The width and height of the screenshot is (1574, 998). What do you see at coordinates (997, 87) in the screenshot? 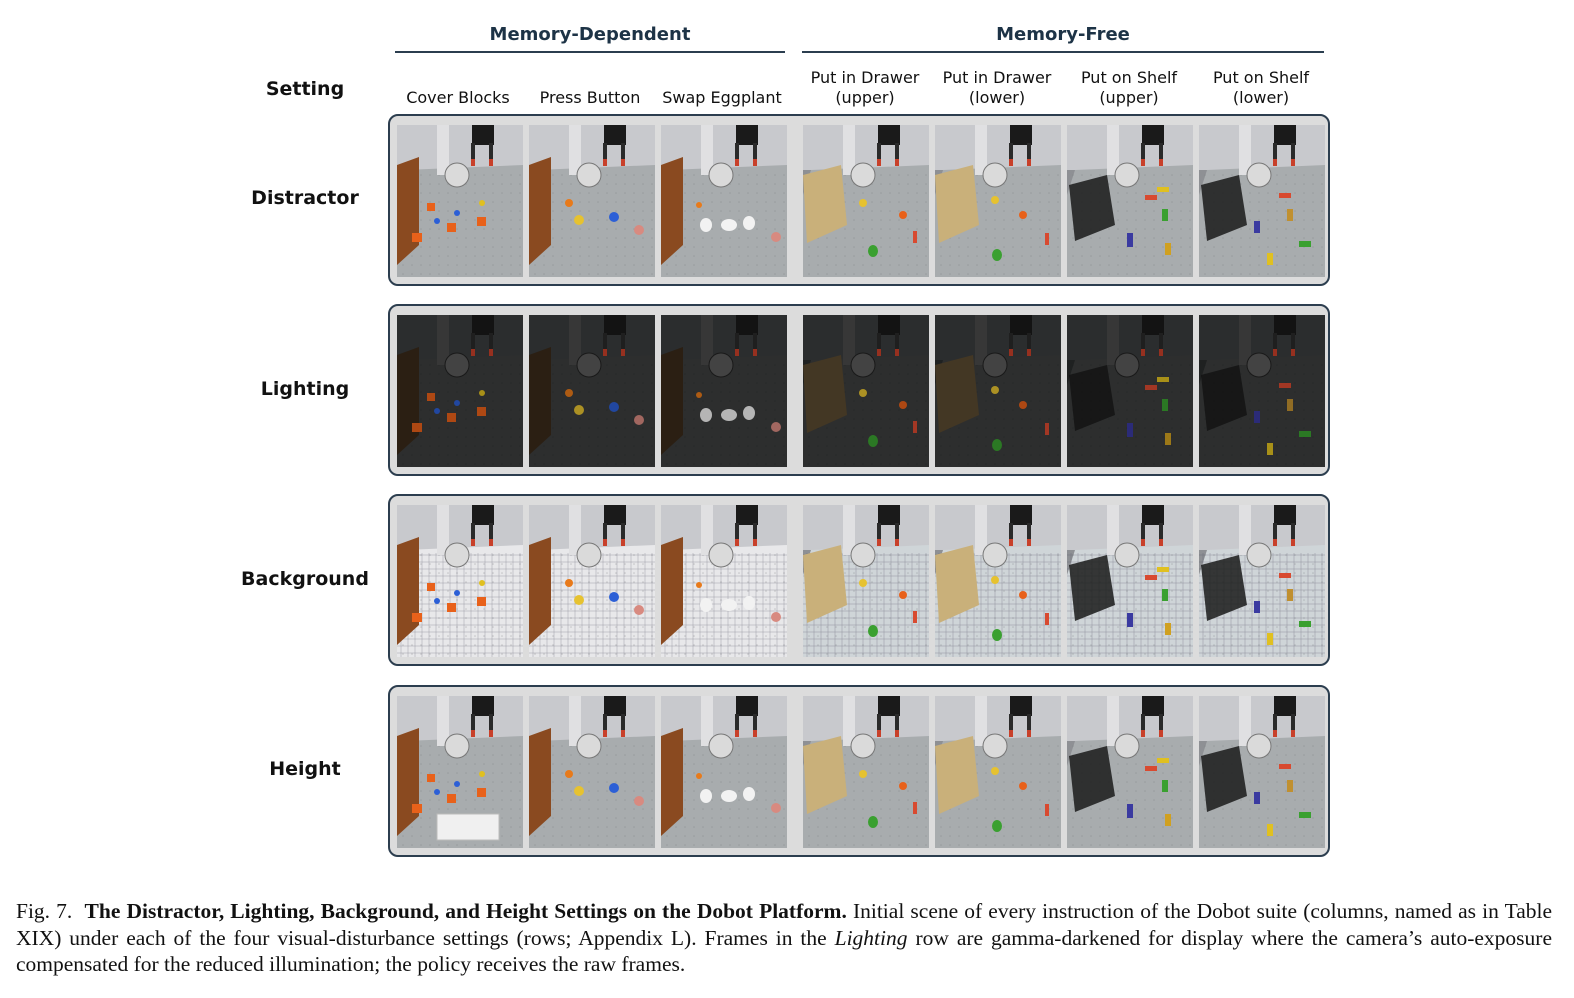
I see `column-label: Put in Drawer (lower)` at bounding box center [997, 87].